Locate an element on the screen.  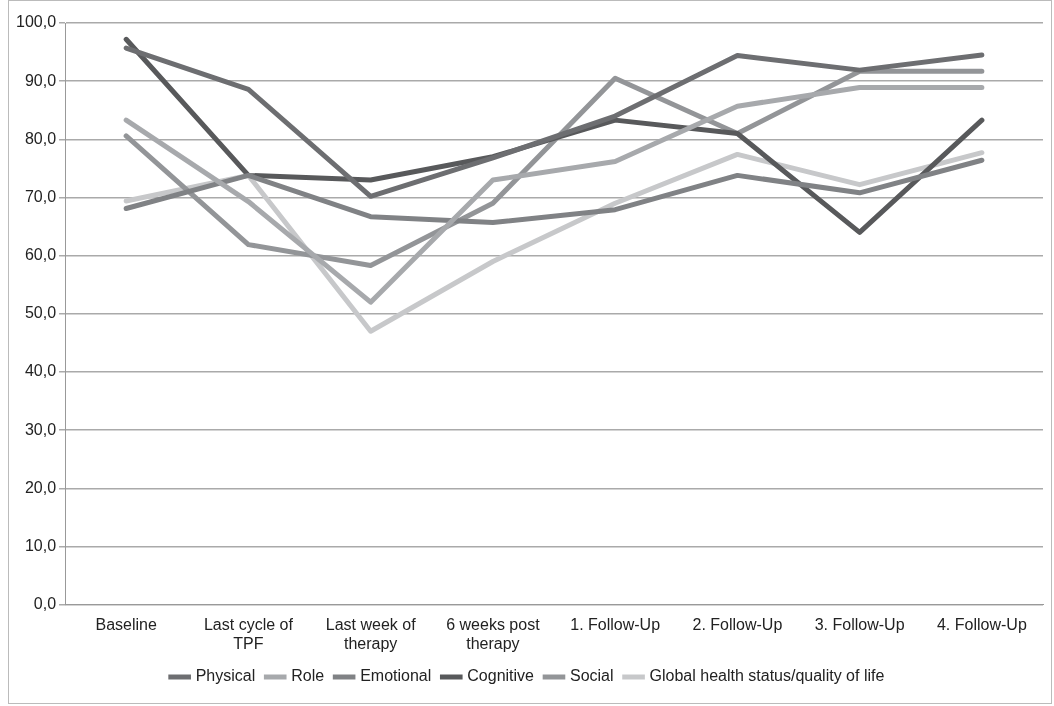
y-tick-label: 70,0 is located at coordinates (40, 196).